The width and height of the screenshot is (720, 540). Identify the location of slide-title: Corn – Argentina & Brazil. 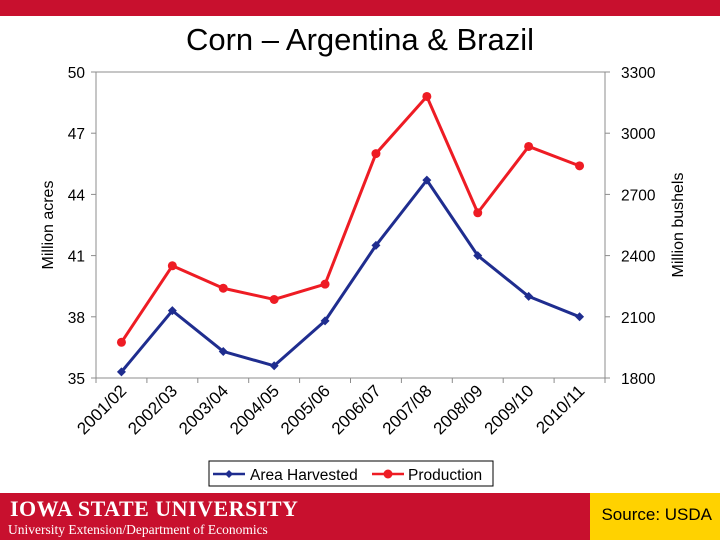
(360, 39).